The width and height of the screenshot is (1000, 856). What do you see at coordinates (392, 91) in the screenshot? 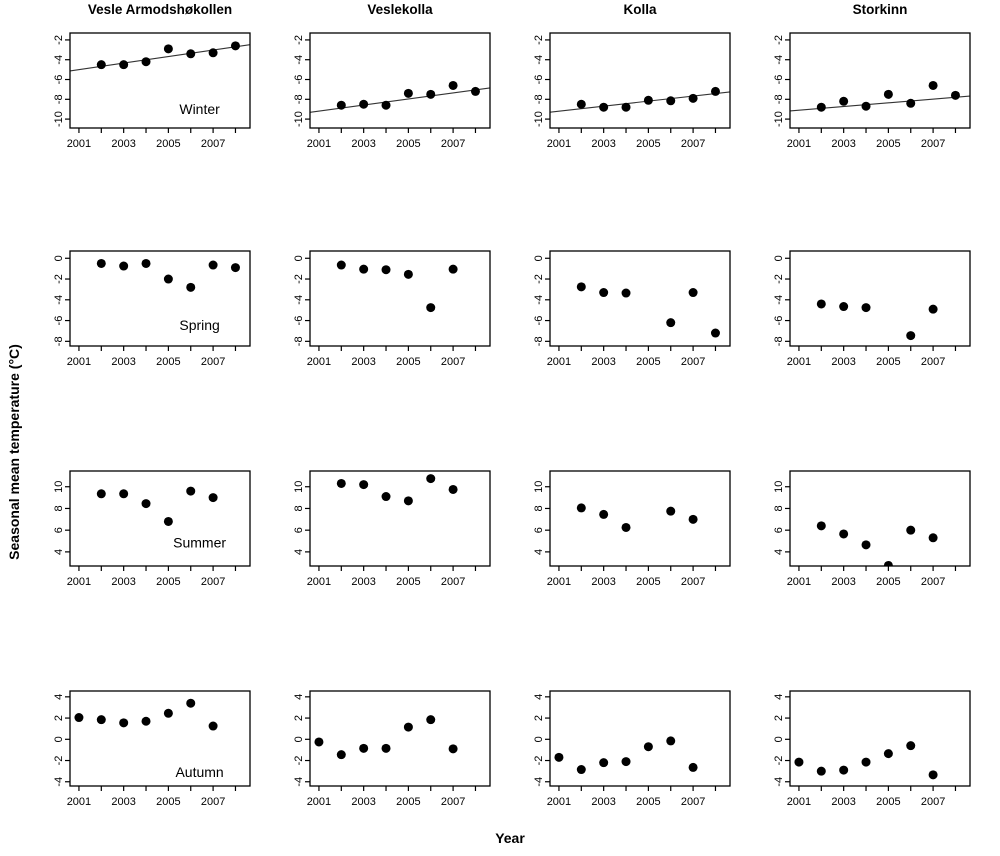
I see `panel-winter-veslekolla: 2001 2003 2005 2007 -10 -8 -6 -4 -2` at bounding box center [392, 91].